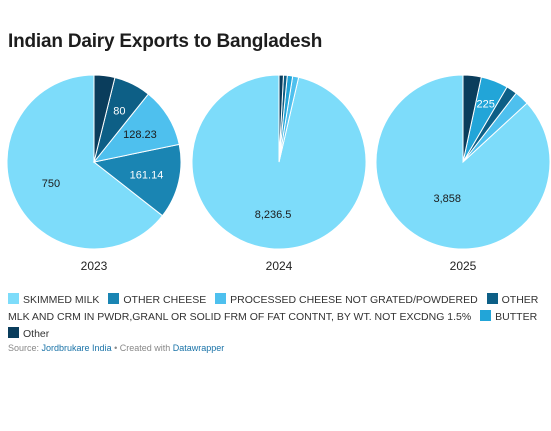 This screenshot has height=431, width=551. What do you see at coordinates (119, 112) in the screenshot?
I see `slice-data-label: 80` at bounding box center [119, 112].